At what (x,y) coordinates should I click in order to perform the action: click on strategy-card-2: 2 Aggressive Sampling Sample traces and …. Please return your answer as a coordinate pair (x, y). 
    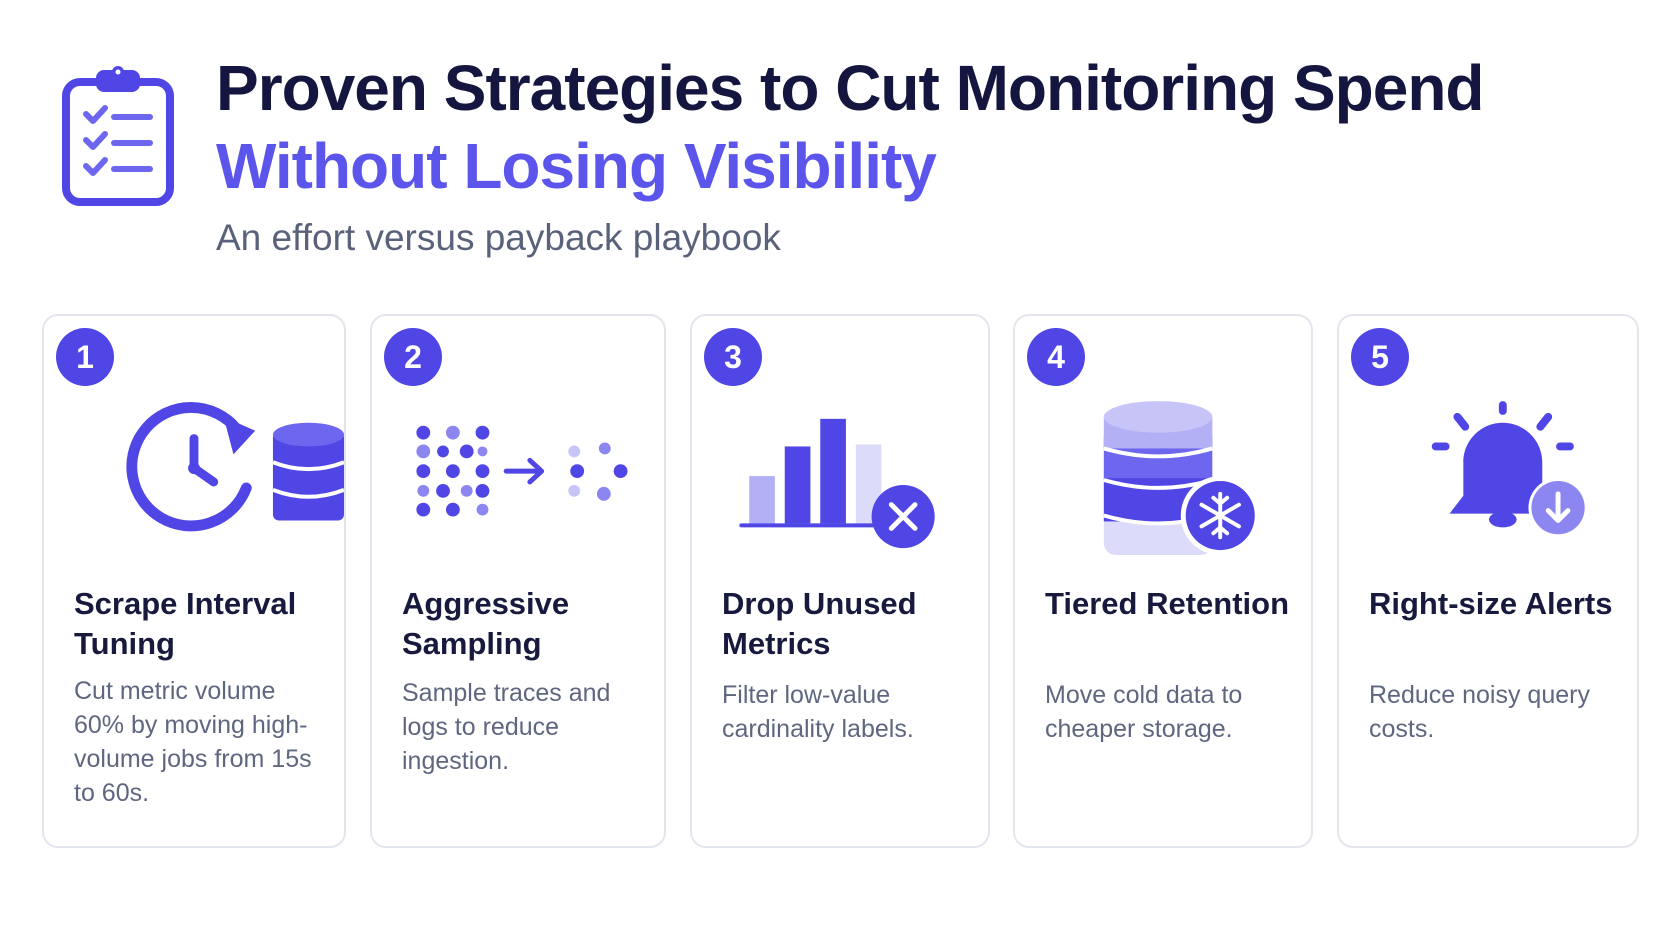
    Looking at the image, I should click on (518, 581).